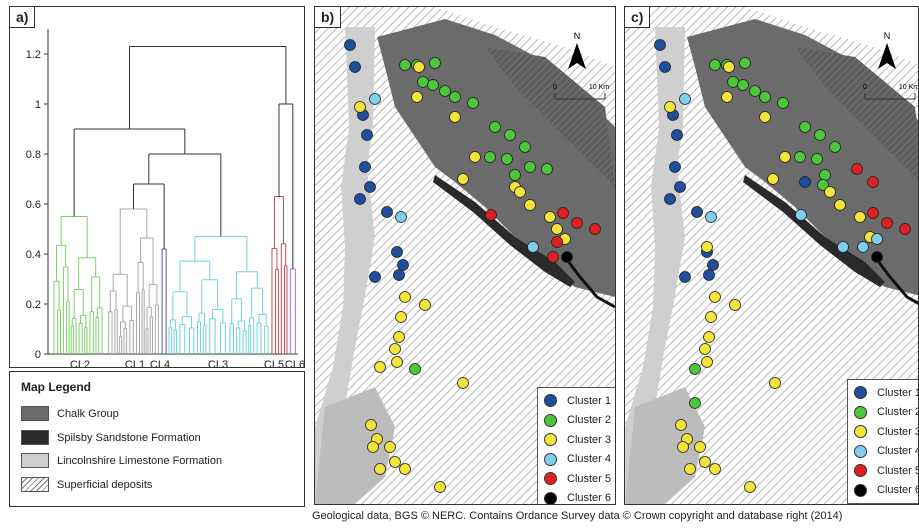  I want to click on y-tick-label: 1.2, so click(33, 55).